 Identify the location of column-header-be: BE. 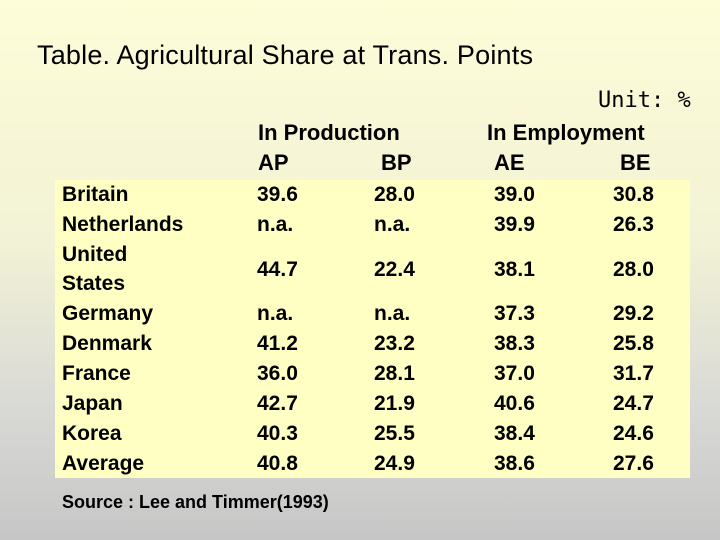
(635, 162).